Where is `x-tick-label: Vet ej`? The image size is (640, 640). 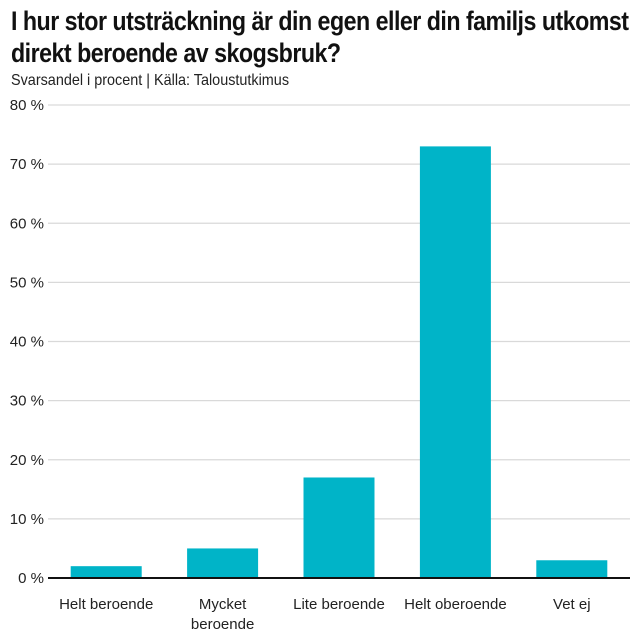 x-tick-label: Vet ej is located at coordinates (572, 604).